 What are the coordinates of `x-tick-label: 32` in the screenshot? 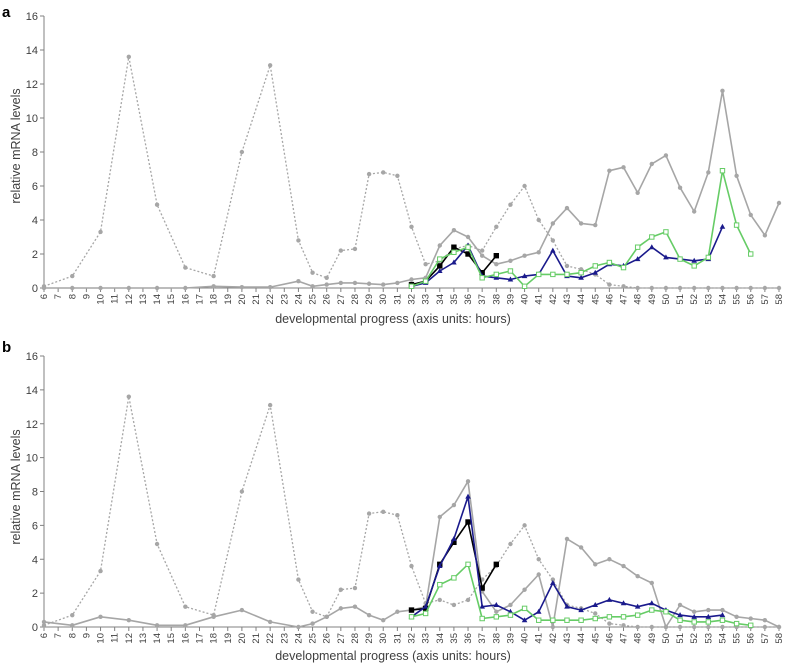 It's located at (412, 299).